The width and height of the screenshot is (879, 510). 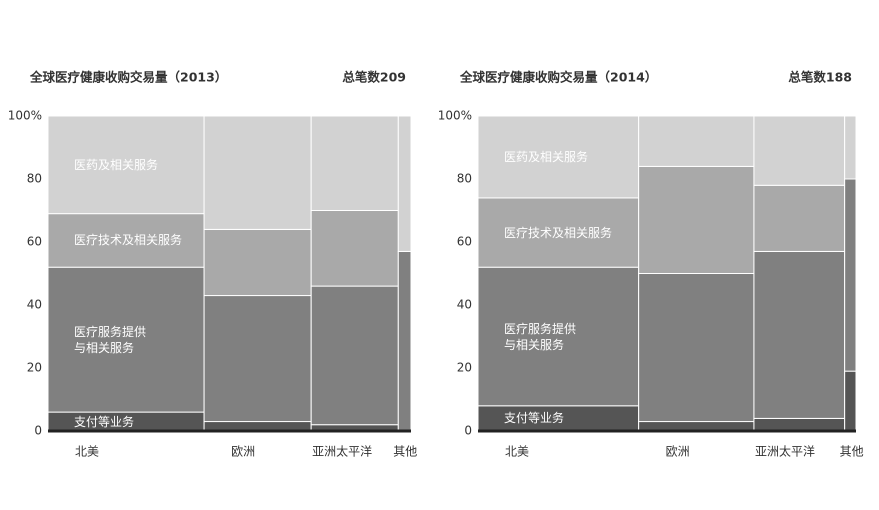 I want to click on chart-title: 全球医疗健康收购交易量（2014）, so click(x=558, y=77).